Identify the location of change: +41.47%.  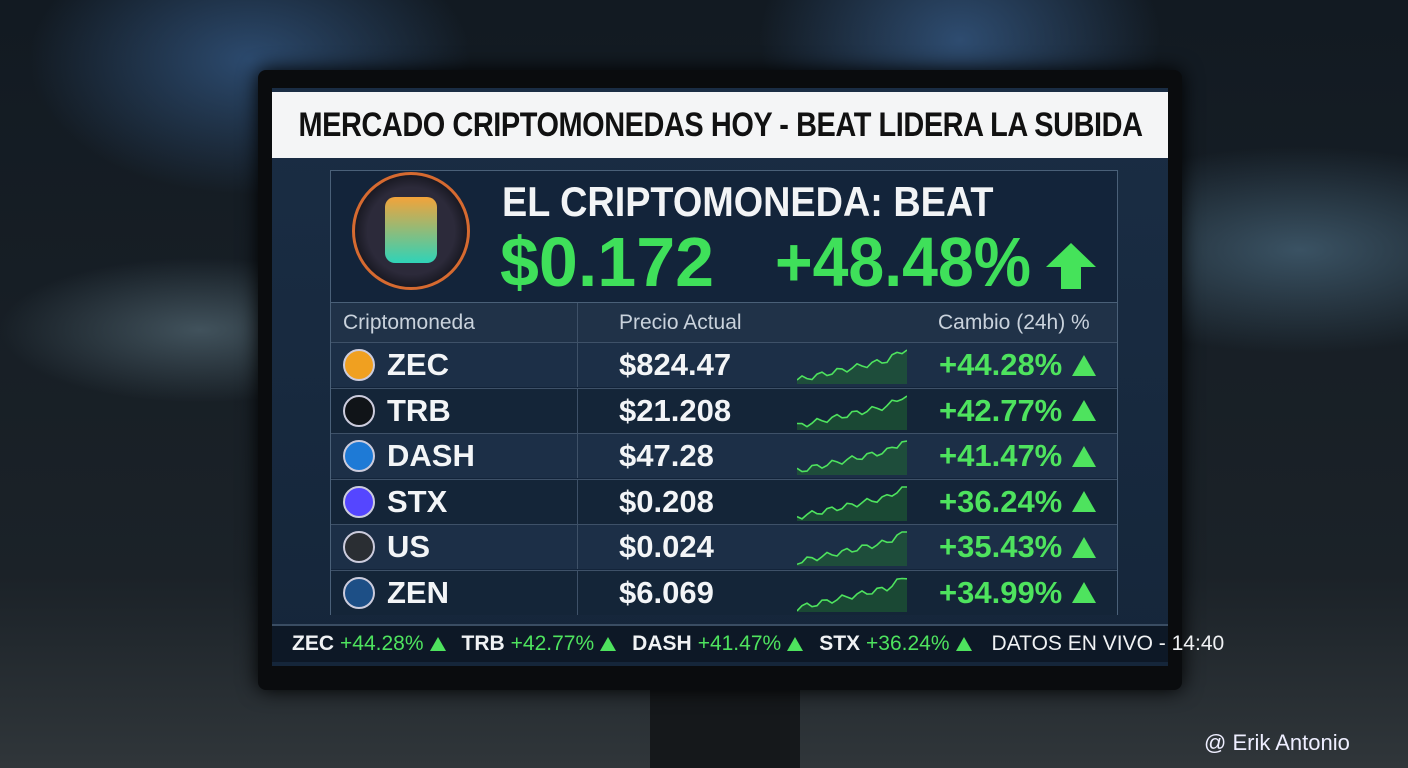
(1001, 455).